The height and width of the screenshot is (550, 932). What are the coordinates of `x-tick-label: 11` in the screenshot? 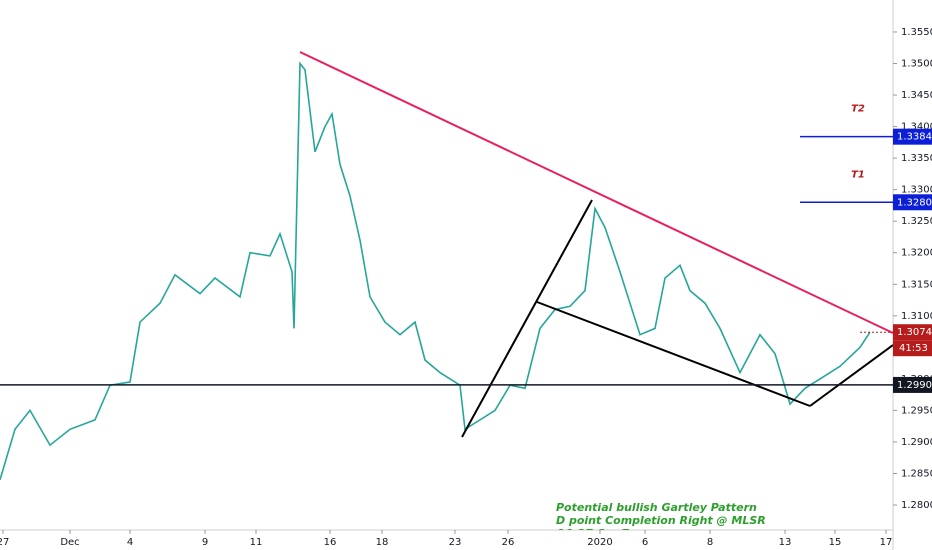 It's located at (256, 542).